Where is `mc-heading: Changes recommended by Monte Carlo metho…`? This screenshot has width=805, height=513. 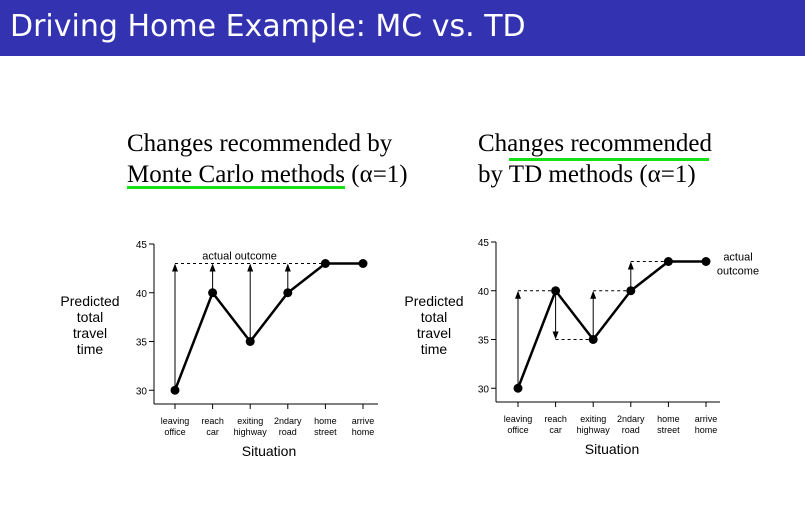
mc-heading: Changes recommended by Monte Carlo metho… is located at coordinates (267, 159).